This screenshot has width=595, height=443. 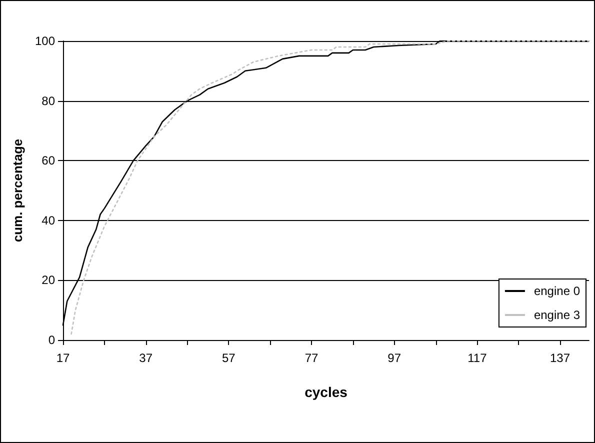 I want to click on x-tick-label: 117, so click(x=478, y=358).